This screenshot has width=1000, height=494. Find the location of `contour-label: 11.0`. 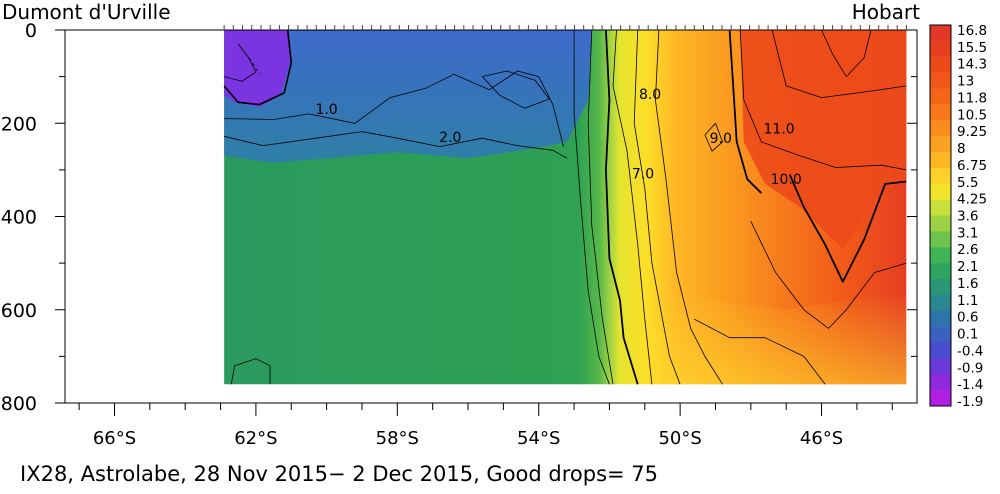

contour-label: 11.0 is located at coordinates (779, 130).